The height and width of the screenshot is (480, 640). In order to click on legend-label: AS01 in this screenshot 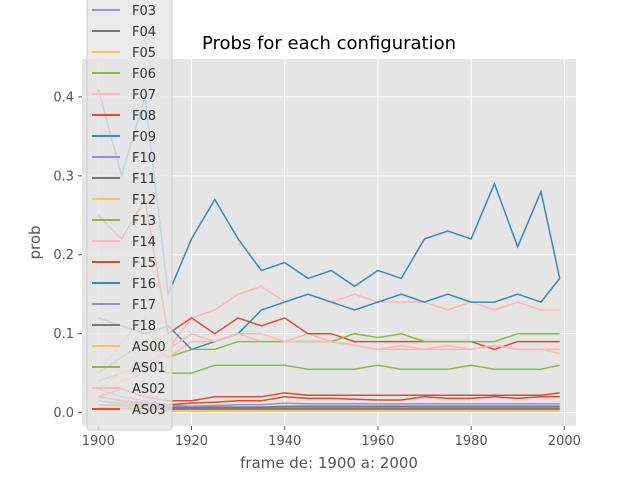, I will do `click(149, 368)`.